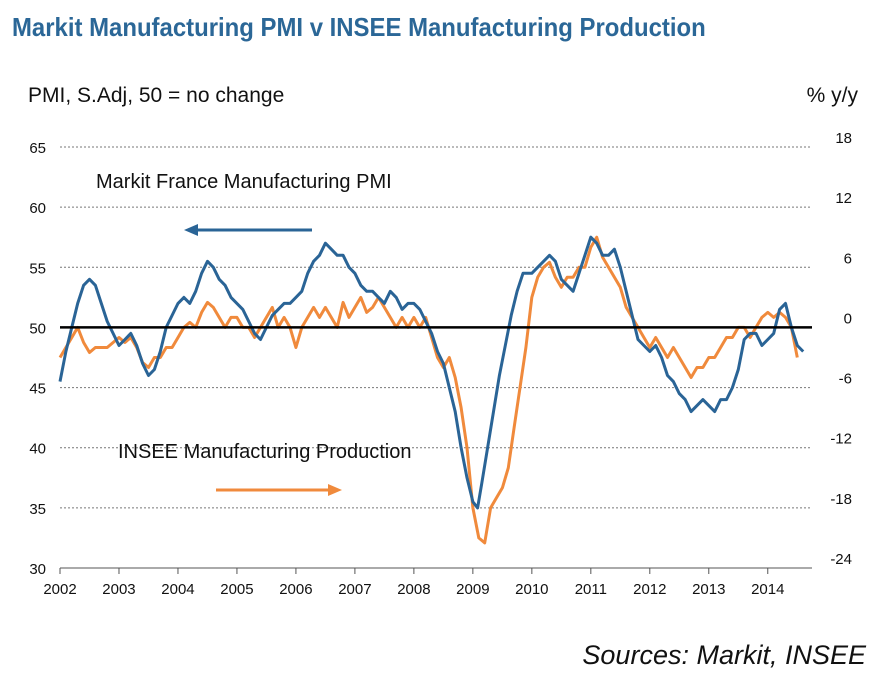 The width and height of the screenshot is (892, 683). Describe the element at coordinates (177, 589) in the screenshot. I see `x-tick-label: 2004` at that location.